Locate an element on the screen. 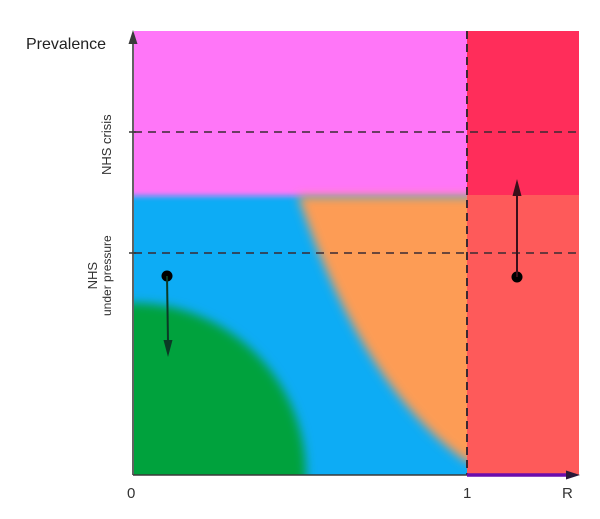  nhs-under-pressure-label: NHS under pressure is located at coordinates (99, 275).